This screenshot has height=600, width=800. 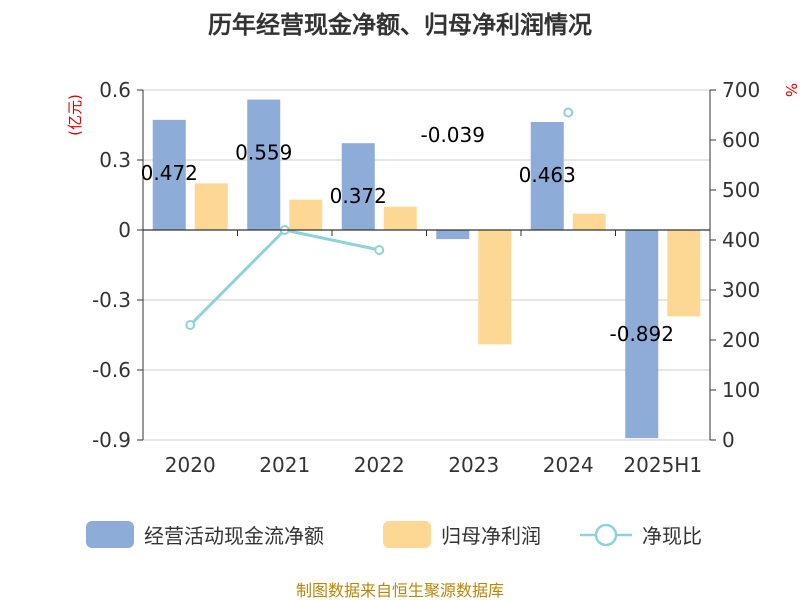 What do you see at coordinates (568, 465) in the screenshot?
I see `x-tick-label: 2024` at bounding box center [568, 465].